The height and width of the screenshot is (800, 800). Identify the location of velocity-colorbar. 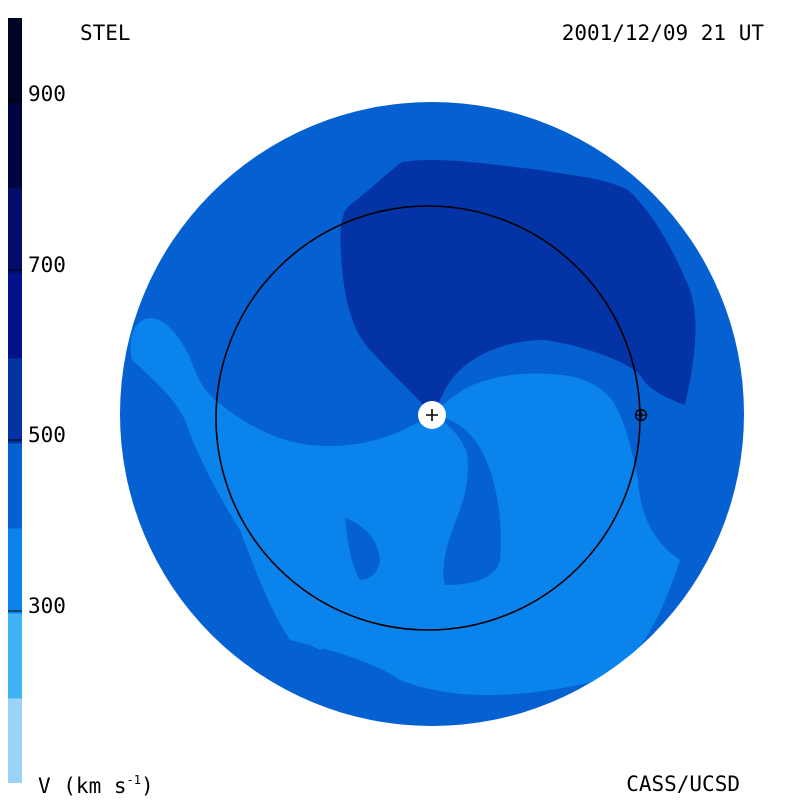
(15, 400).